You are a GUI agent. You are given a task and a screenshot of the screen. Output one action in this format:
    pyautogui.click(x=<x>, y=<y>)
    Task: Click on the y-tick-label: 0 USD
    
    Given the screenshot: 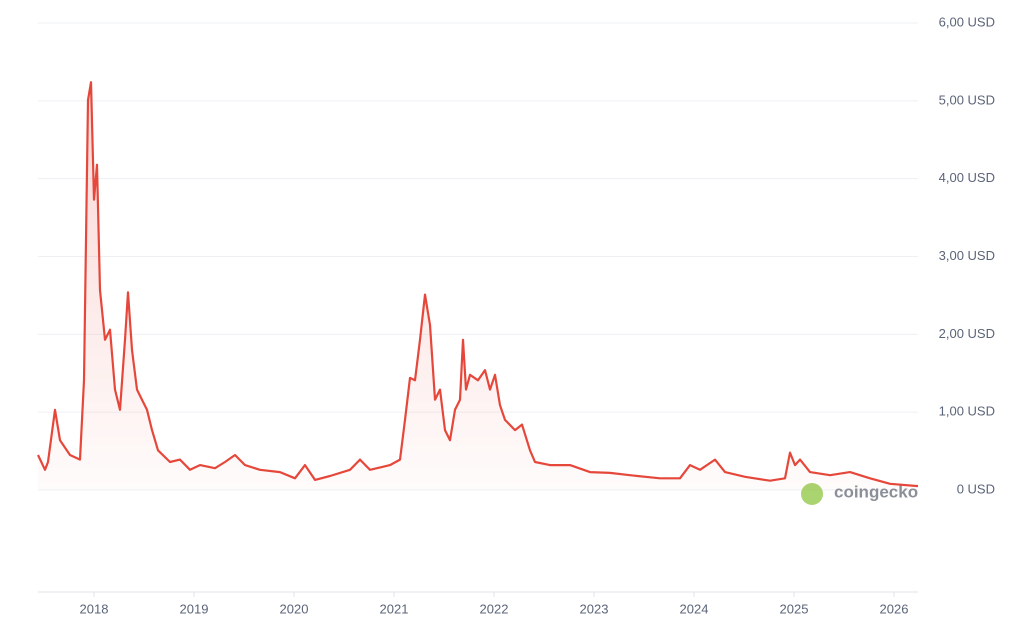 What is the action you would take?
    pyautogui.click(x=976, y=488)
    